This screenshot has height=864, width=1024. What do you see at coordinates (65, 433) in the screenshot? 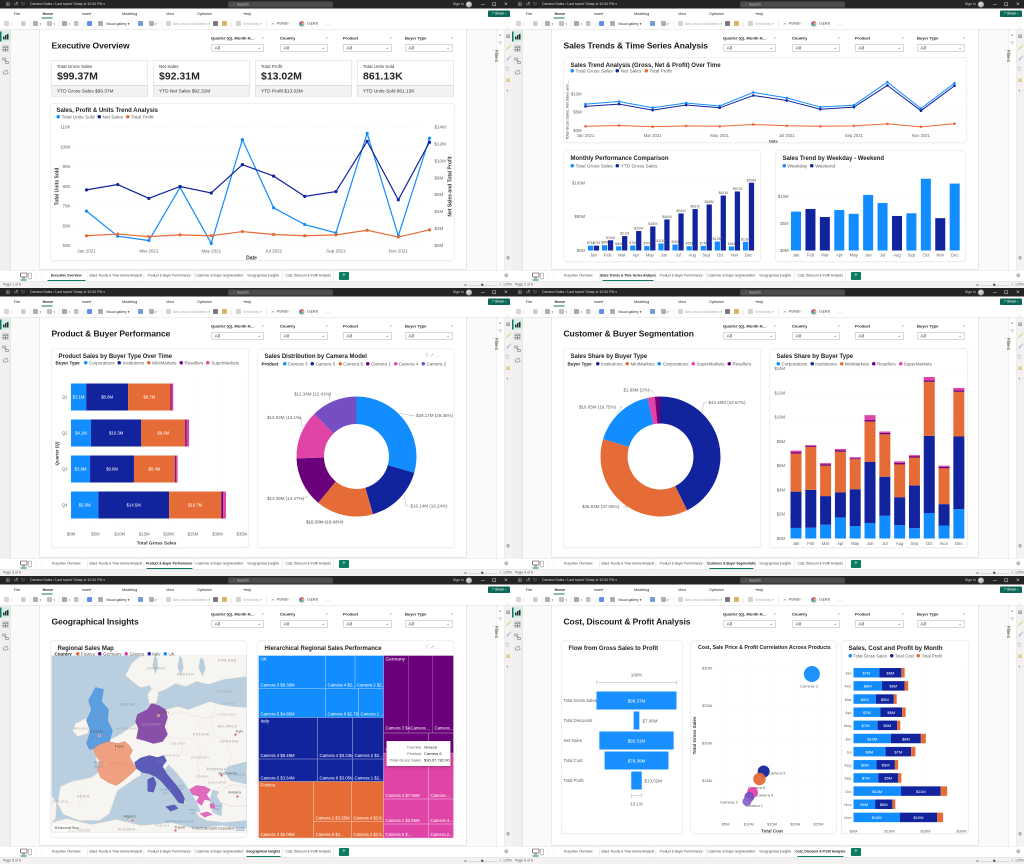
I see `svg-text: Q2` at bounding box center [65, 433].